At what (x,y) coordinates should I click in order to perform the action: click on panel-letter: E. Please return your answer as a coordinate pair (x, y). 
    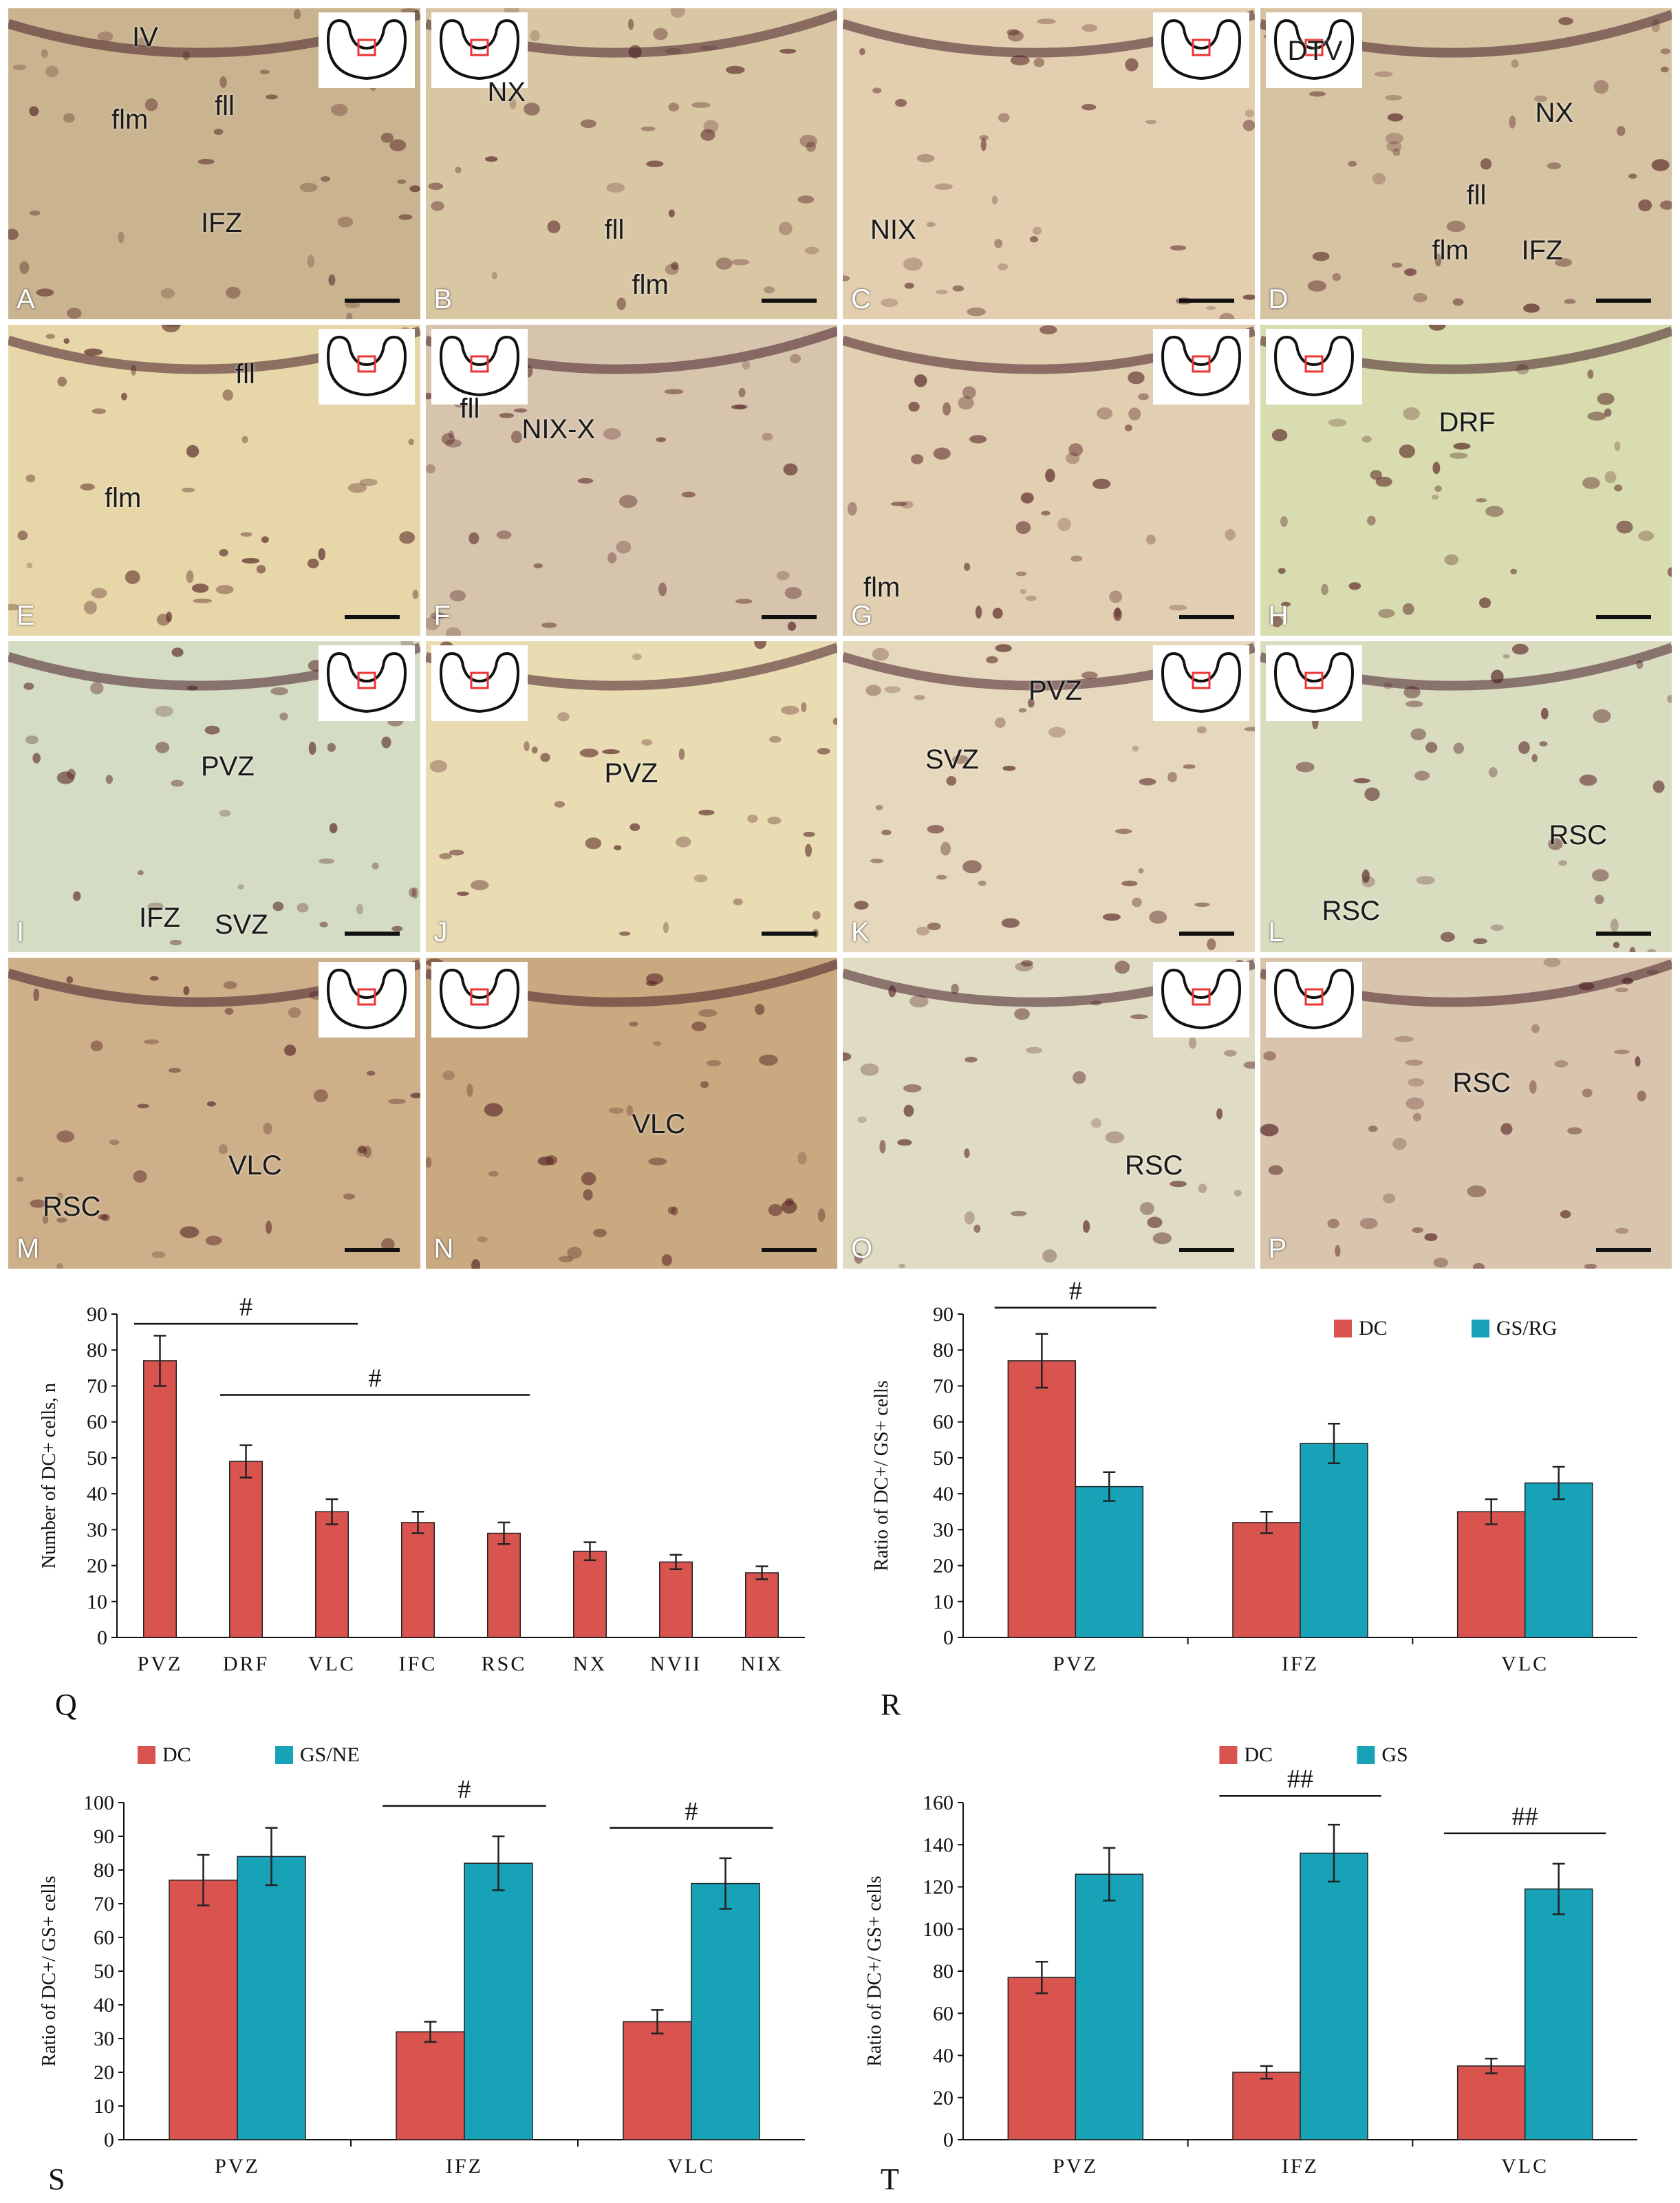
    Looking at the image, I should click on (26, 616).